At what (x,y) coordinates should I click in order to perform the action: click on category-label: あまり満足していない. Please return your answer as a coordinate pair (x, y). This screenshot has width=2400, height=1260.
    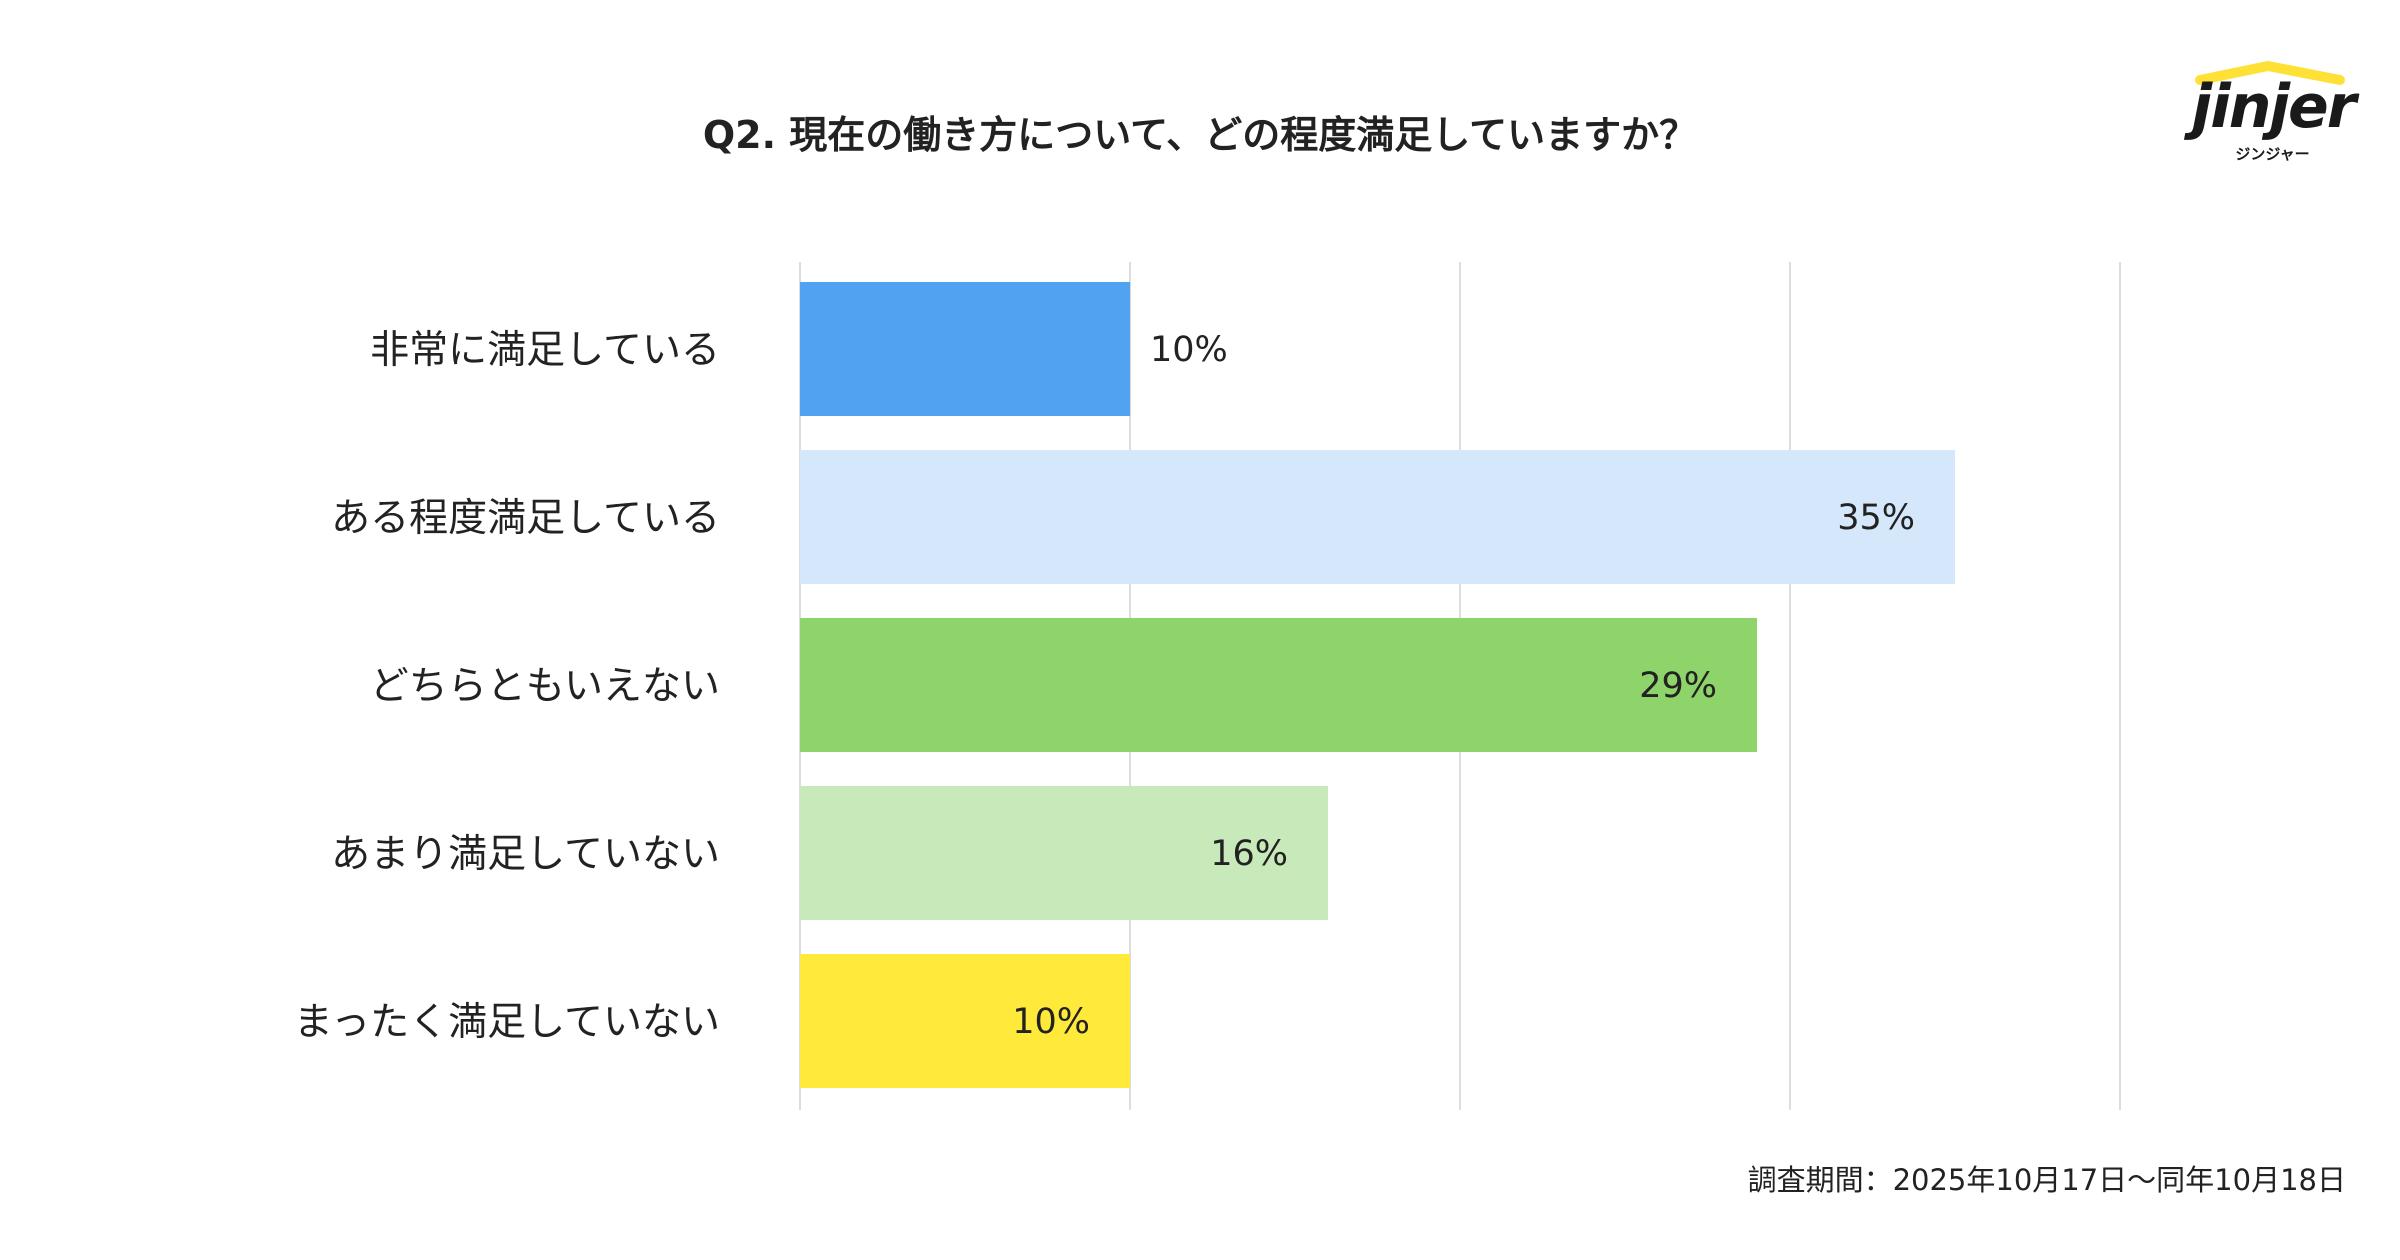
    Looking at the image, I should click on (525, 854).